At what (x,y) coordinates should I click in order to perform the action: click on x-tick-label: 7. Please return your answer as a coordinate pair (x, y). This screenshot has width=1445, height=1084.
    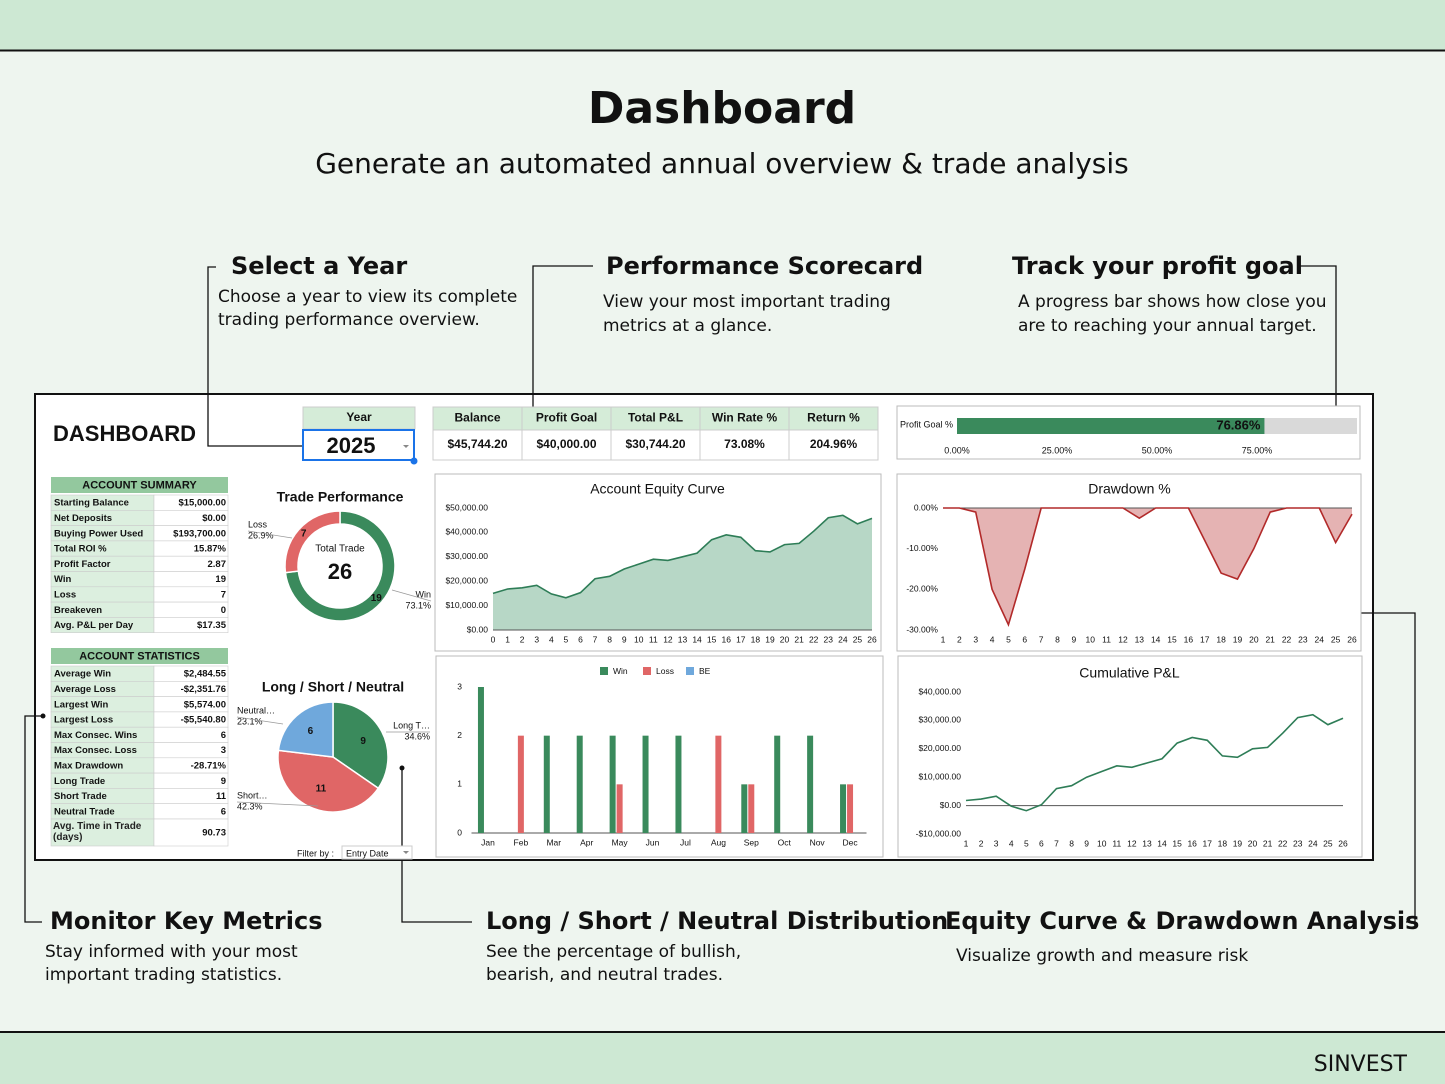
    Looking at the image, I should click on (595, 639).